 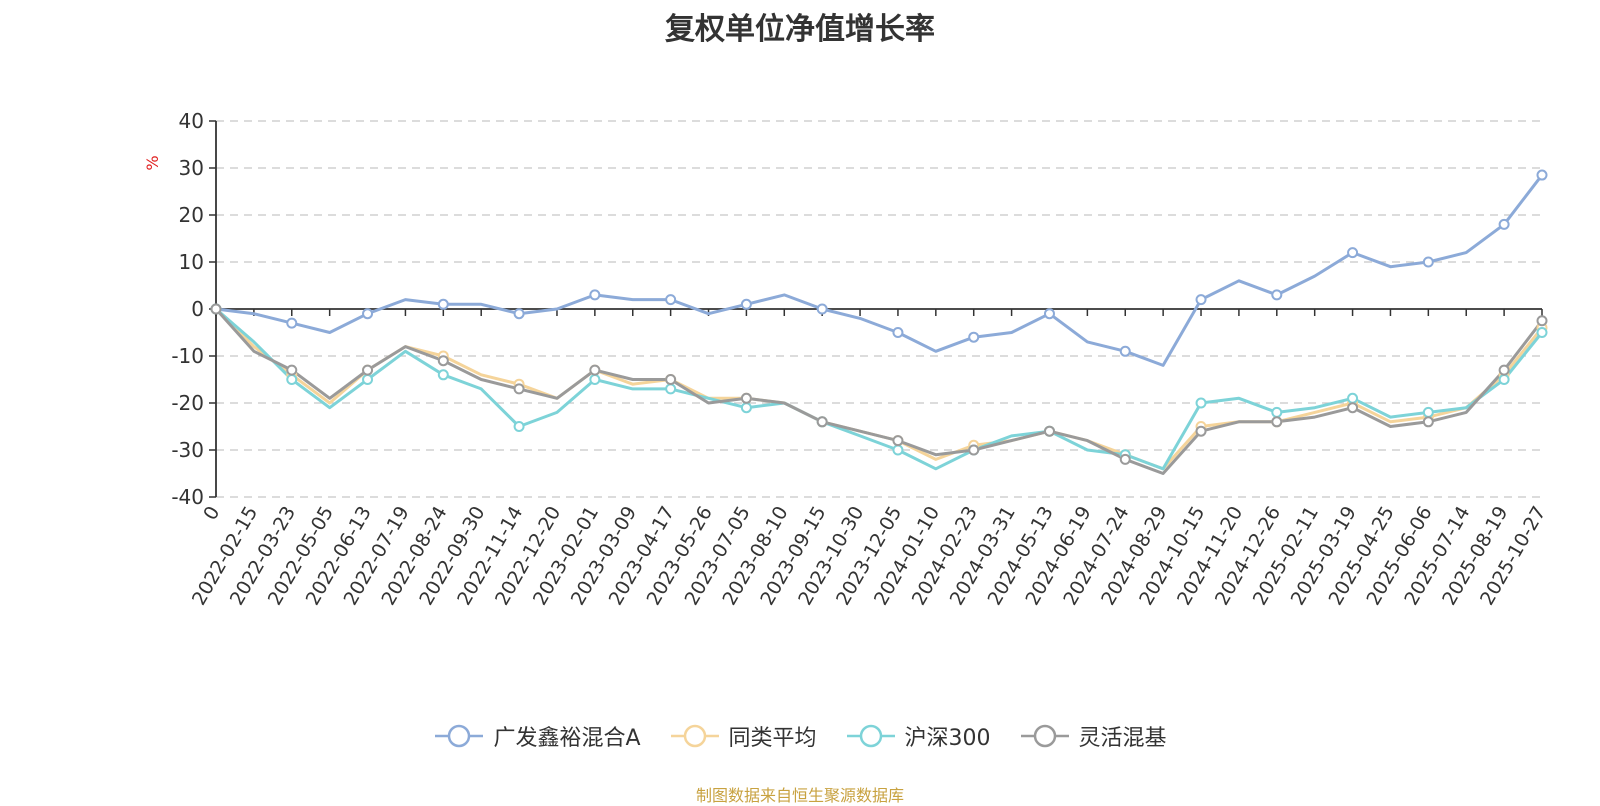 What do you see at coordinates (800, 29) in the screenshot?
I see `chart-title: 复权单位净值增长率` at bounding box center [800, 29].